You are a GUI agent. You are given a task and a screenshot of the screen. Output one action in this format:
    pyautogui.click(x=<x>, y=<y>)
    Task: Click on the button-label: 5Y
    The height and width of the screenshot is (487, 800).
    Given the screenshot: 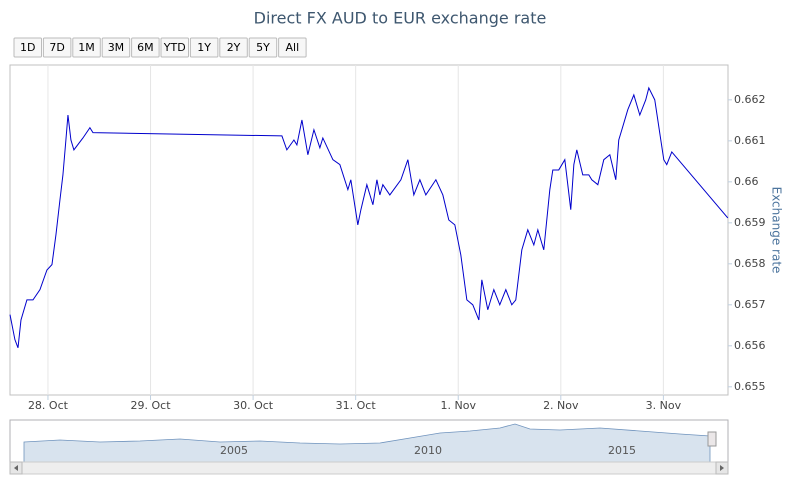 What is the action you would take?
    pyautogui.click(x=263, y=47)
    